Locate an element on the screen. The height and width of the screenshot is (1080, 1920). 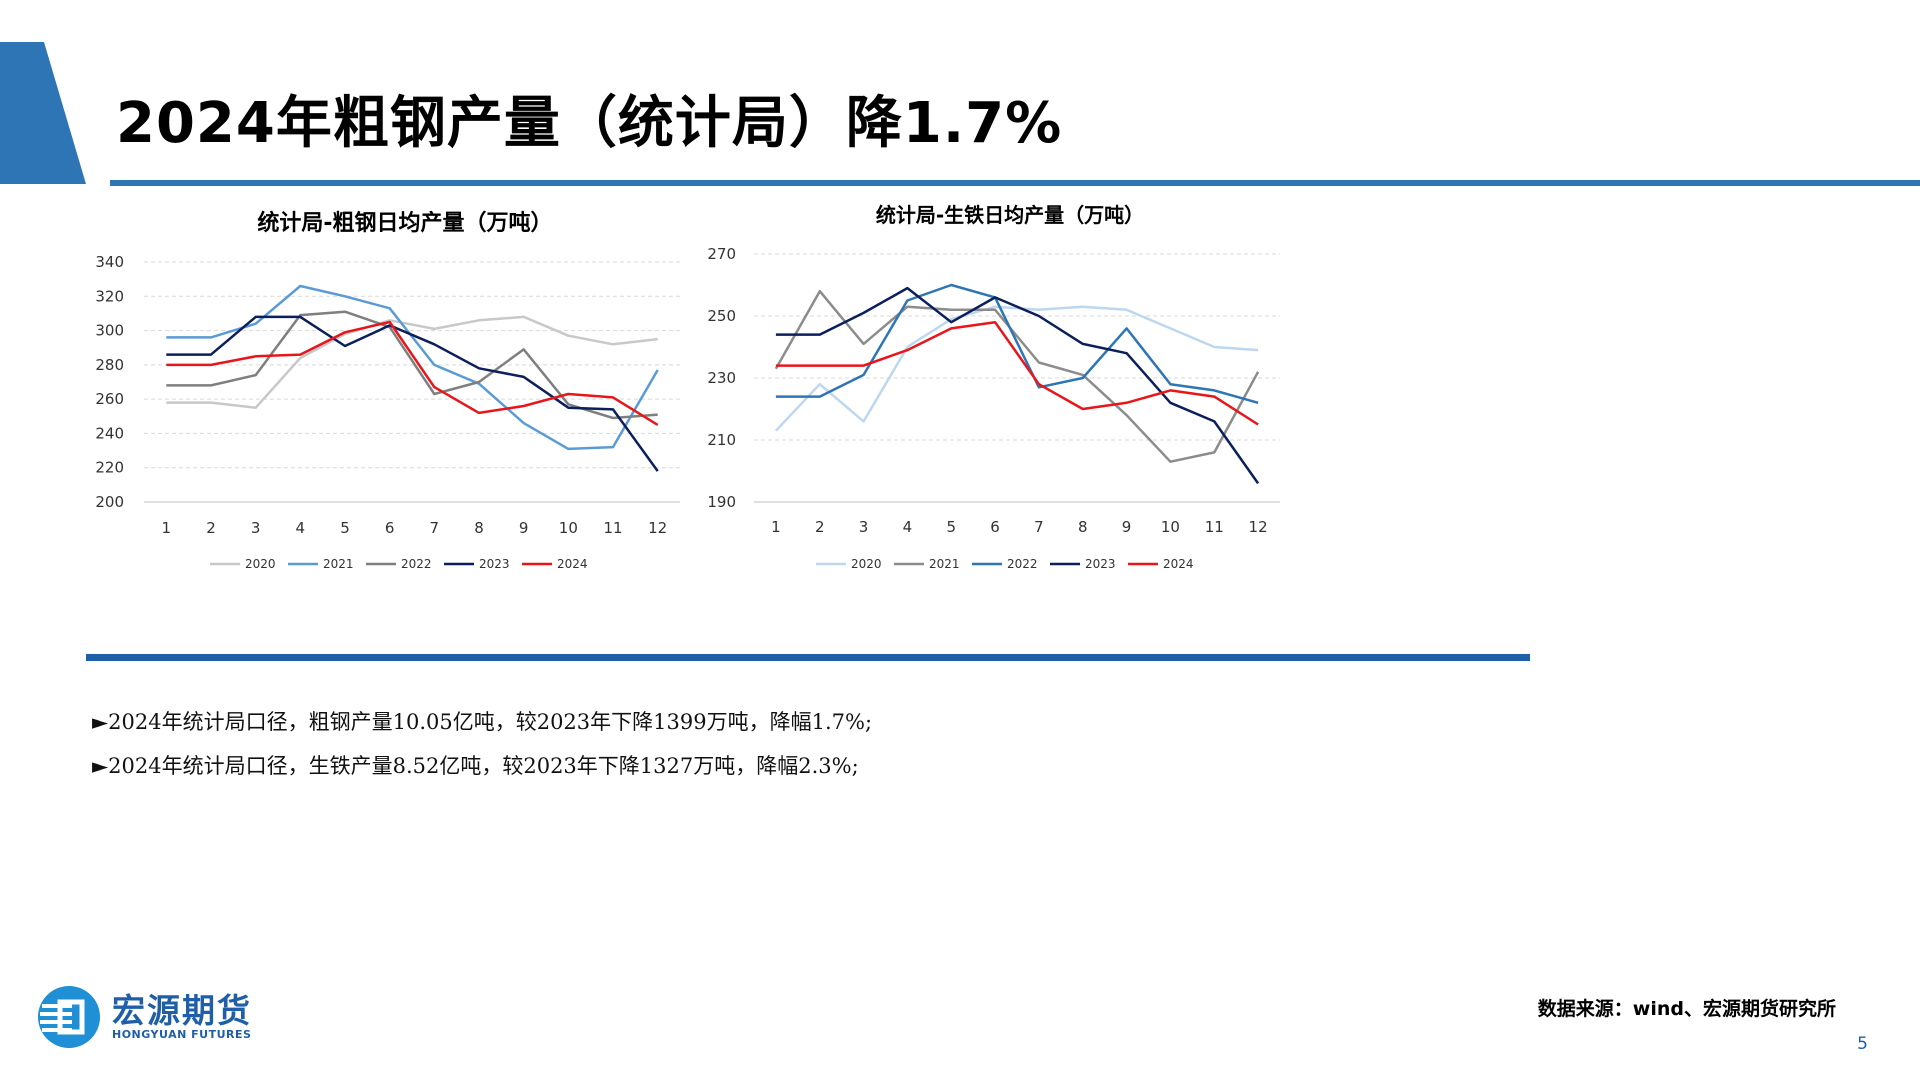
y-tick-label: 250 is located at coordinates (721, 316).